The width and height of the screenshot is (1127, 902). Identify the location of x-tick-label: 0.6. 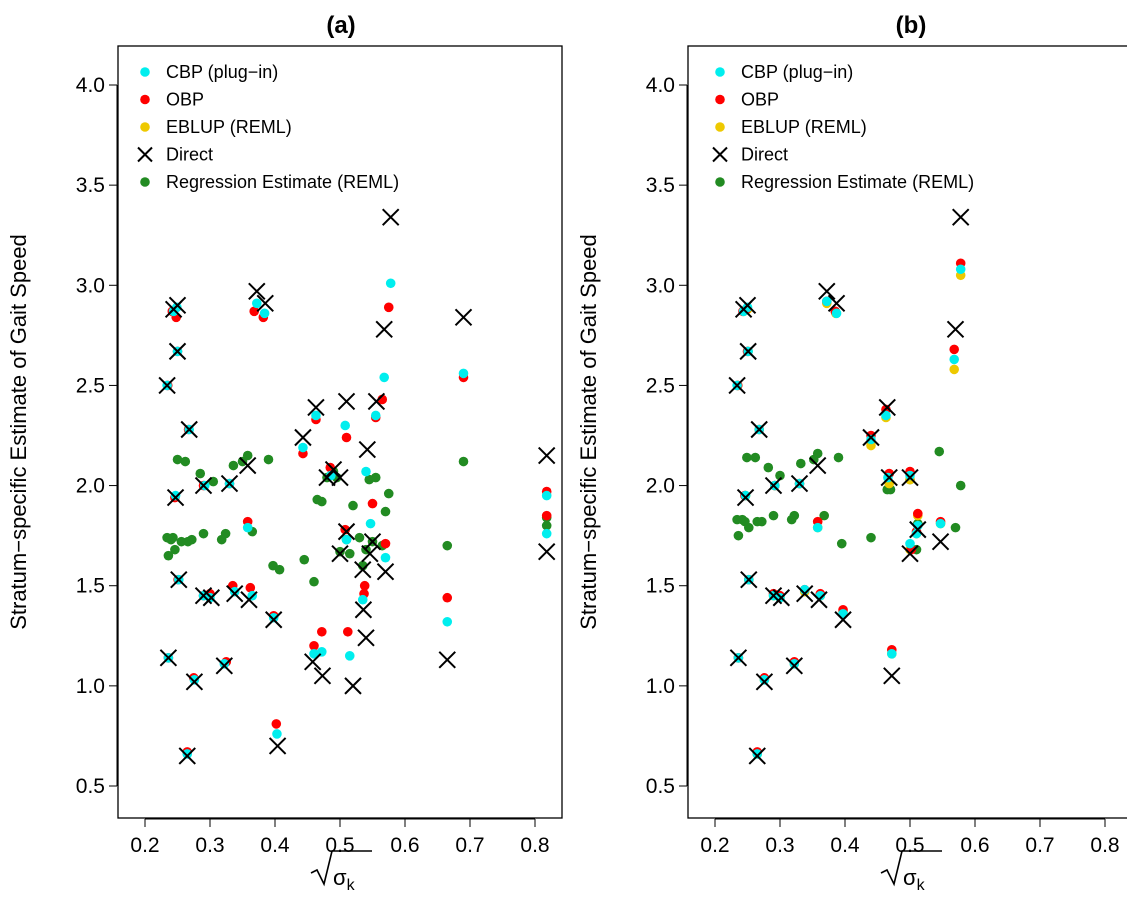
(404, 845).